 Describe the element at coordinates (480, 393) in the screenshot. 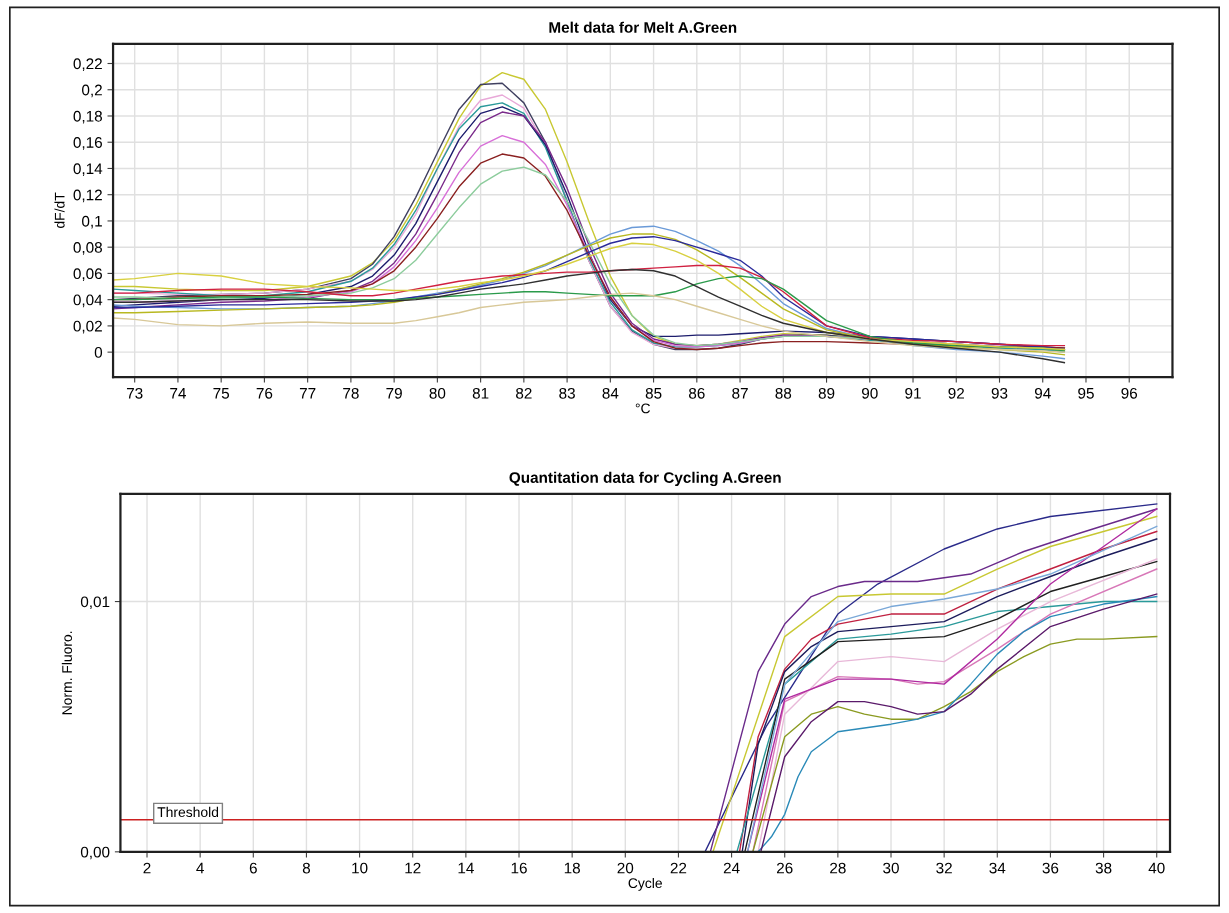

I see `x-tick-label: 81` at that location.